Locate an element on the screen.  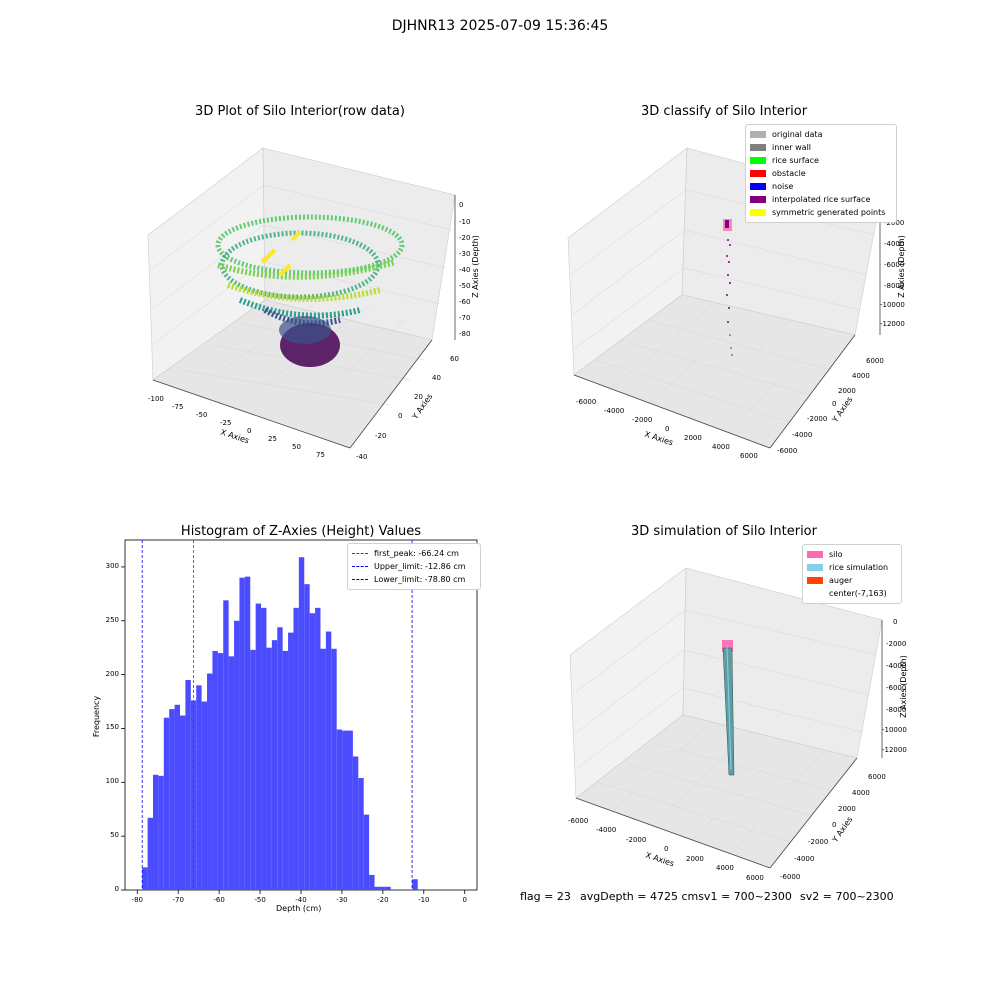
panel2-xtick: 2000 is located at coordinates (693, 438).